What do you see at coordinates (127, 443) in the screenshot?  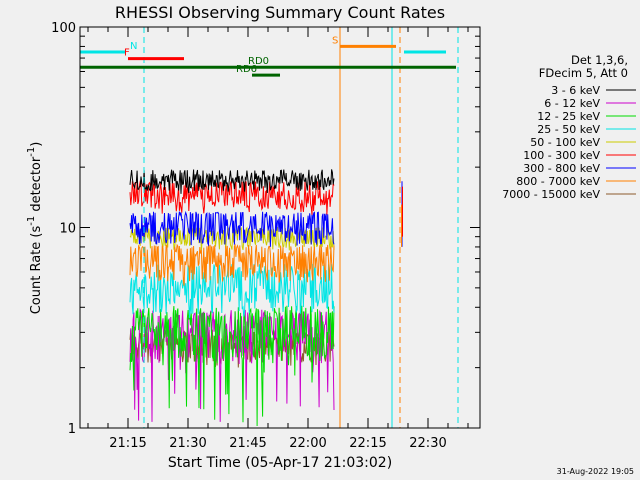 I see `x-tick-label-0: 21:15` at bounding box center [127, 443].